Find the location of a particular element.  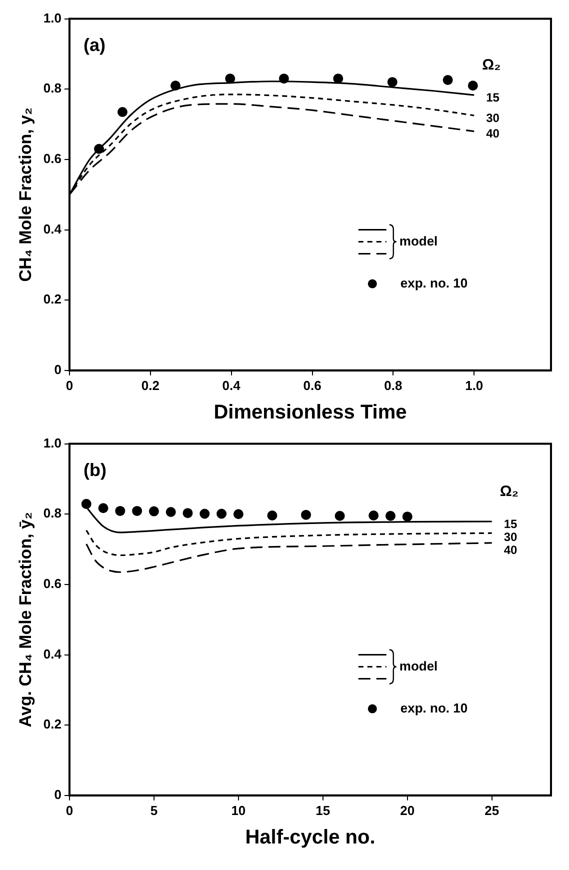

x-tick-label: 20 is located at coordinates (407, 810).